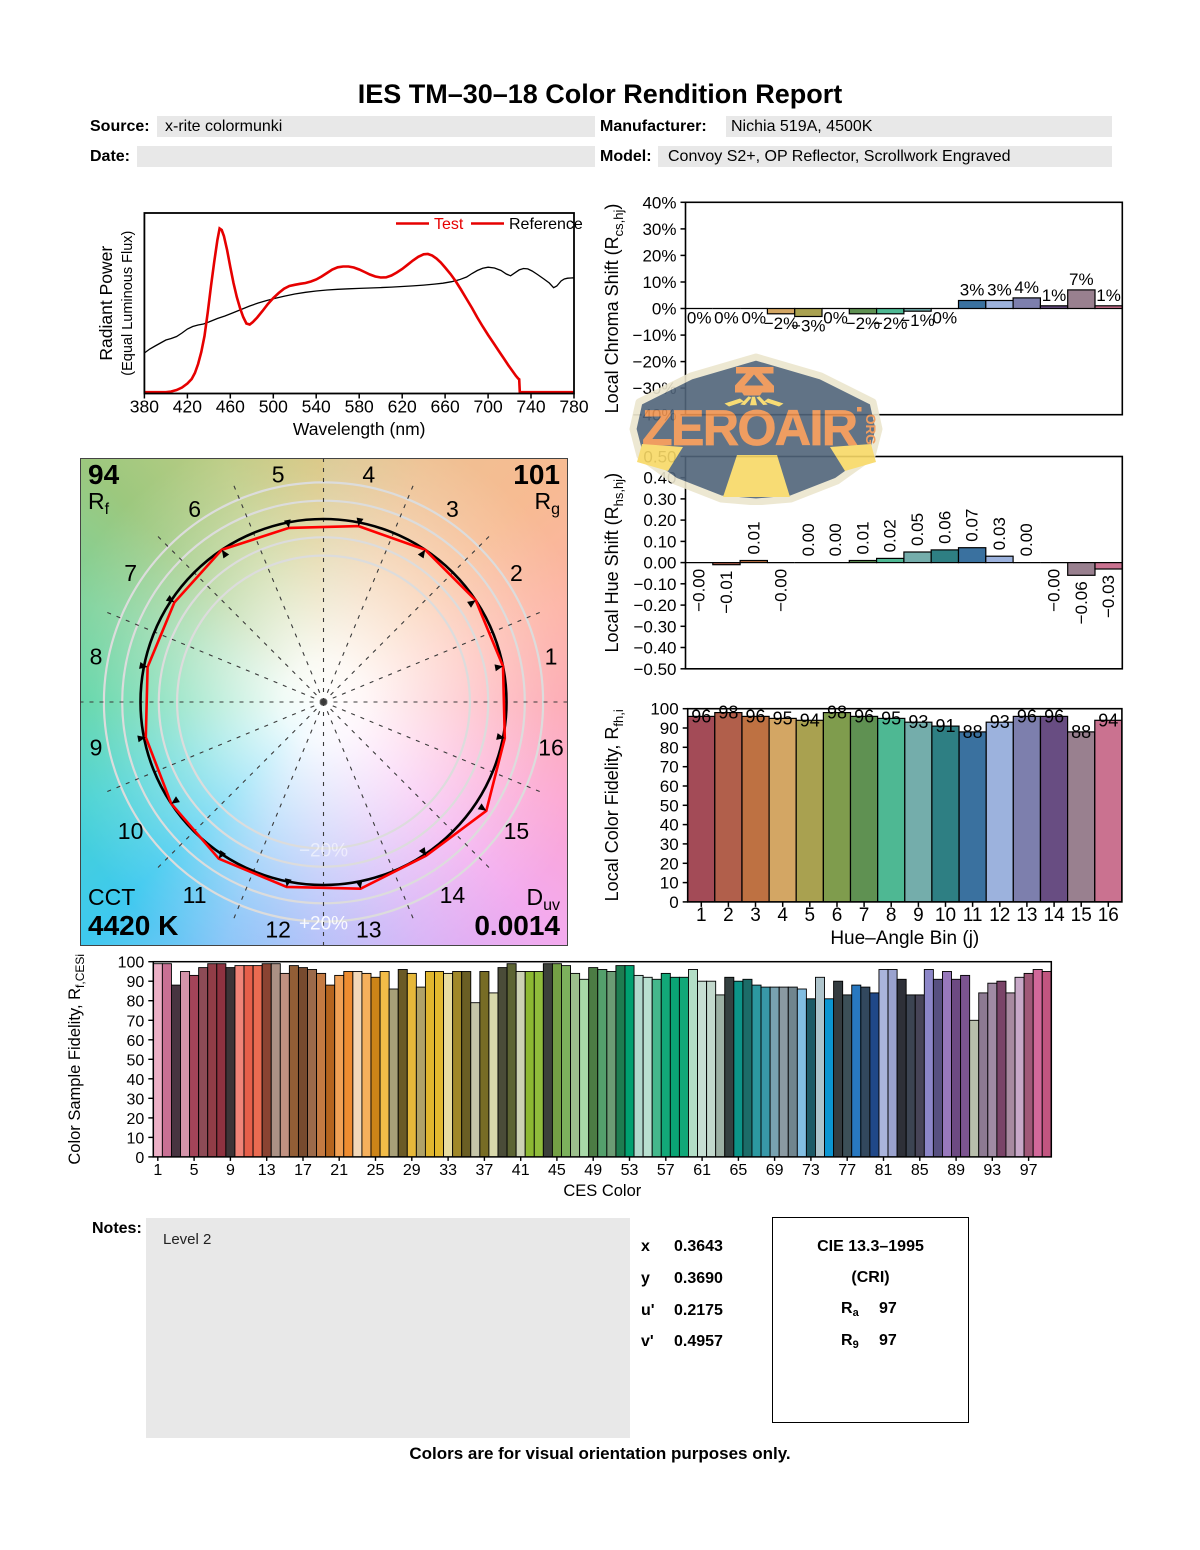  What do you see at coordinates (136, 1002) in the screenshot?
I see `svg-text: 80` at bounding box center [136, 1002].